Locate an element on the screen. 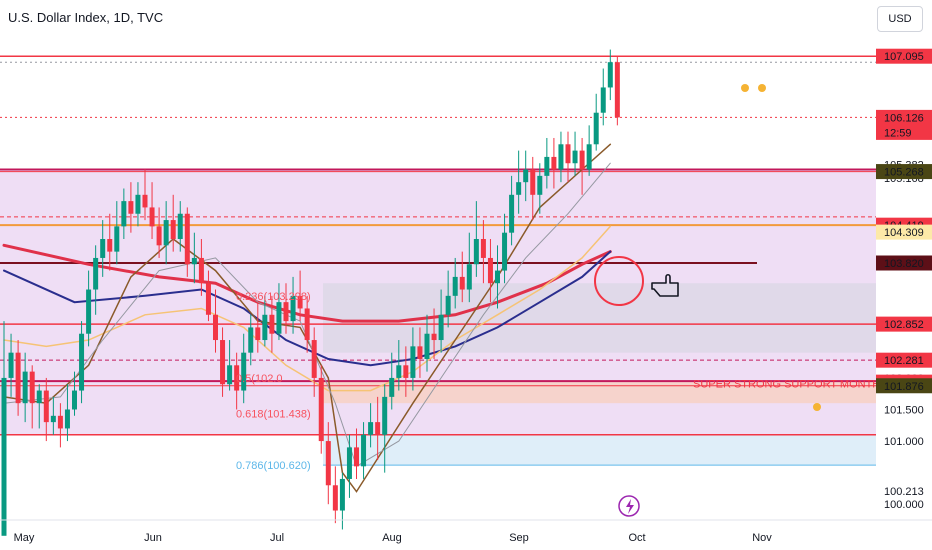  time-tick-label: May is located at coordinates (24, 538).